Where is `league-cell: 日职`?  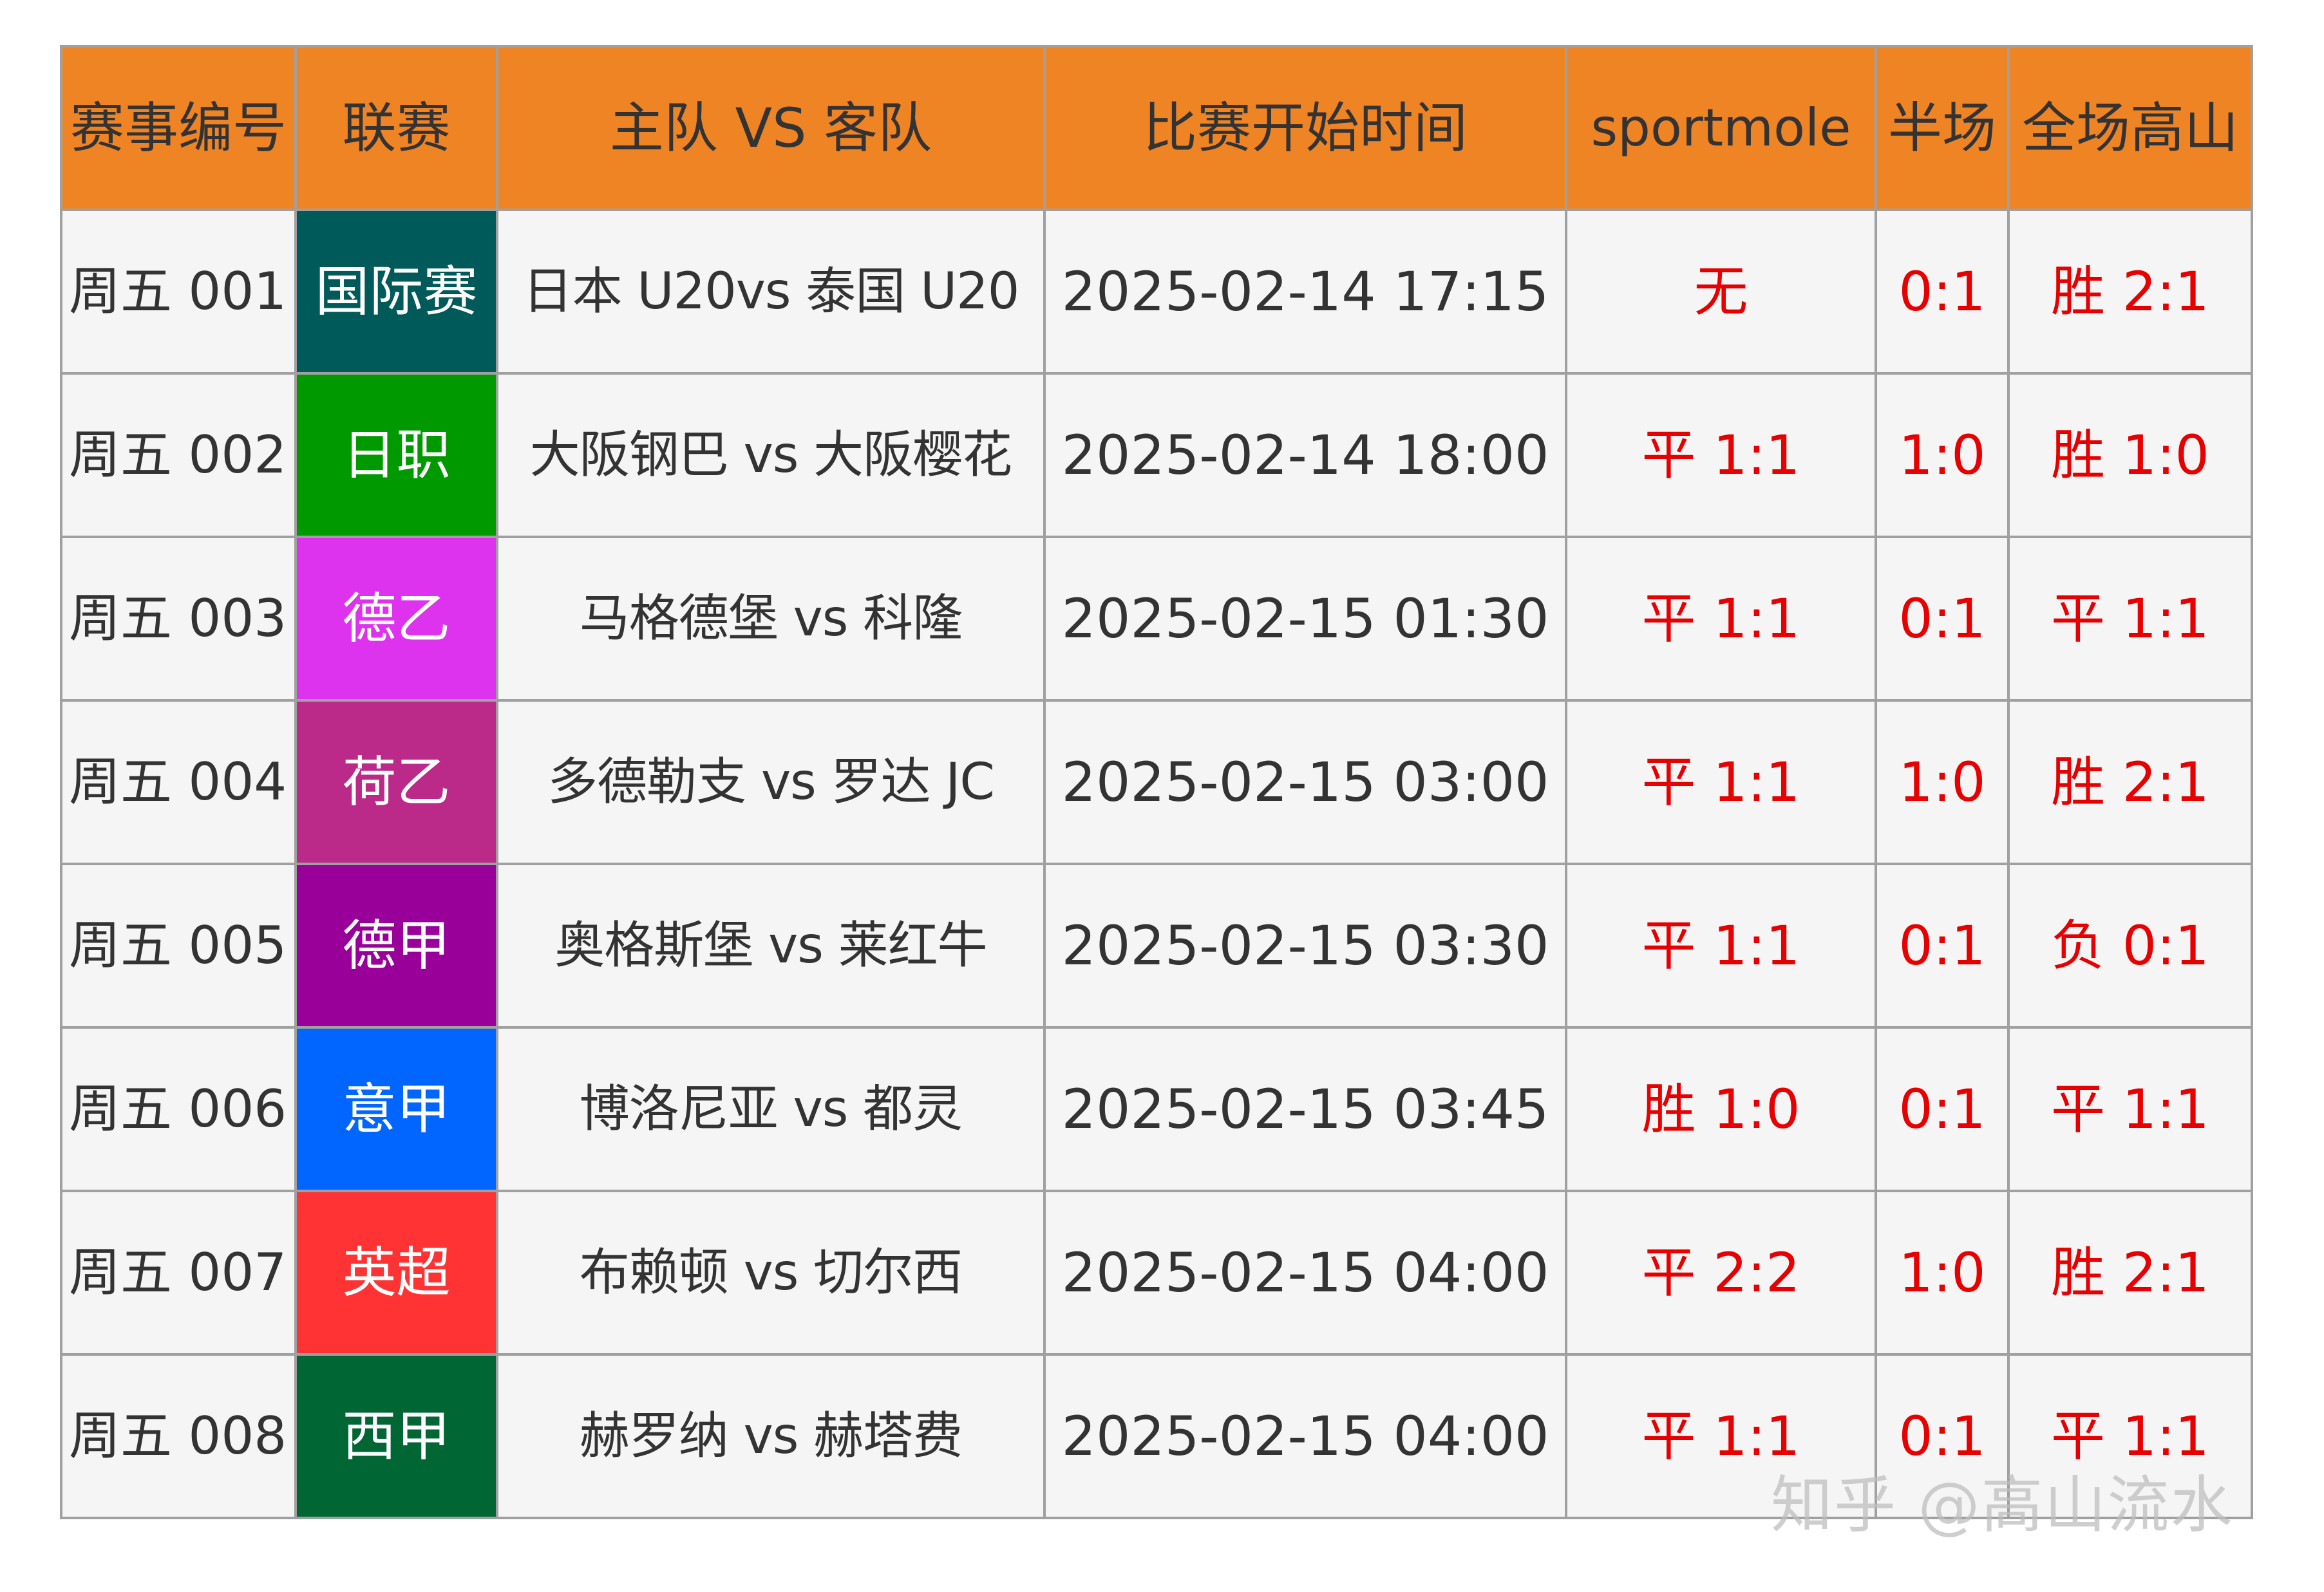 league-cell: 日职 is located at coordinates (396, 455).